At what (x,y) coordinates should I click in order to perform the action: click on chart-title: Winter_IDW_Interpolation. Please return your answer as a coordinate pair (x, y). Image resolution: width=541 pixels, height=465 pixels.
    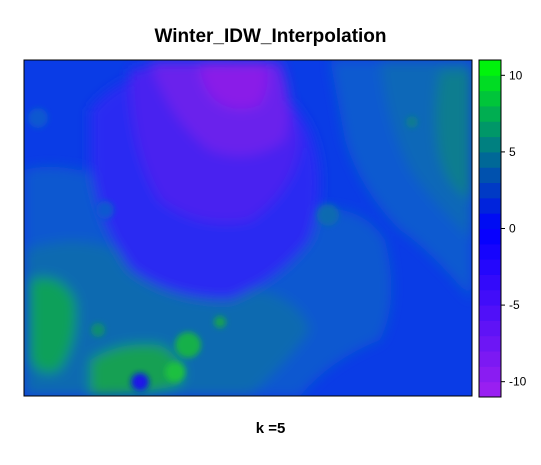
    Looking at the image, I should click on (270, 36).